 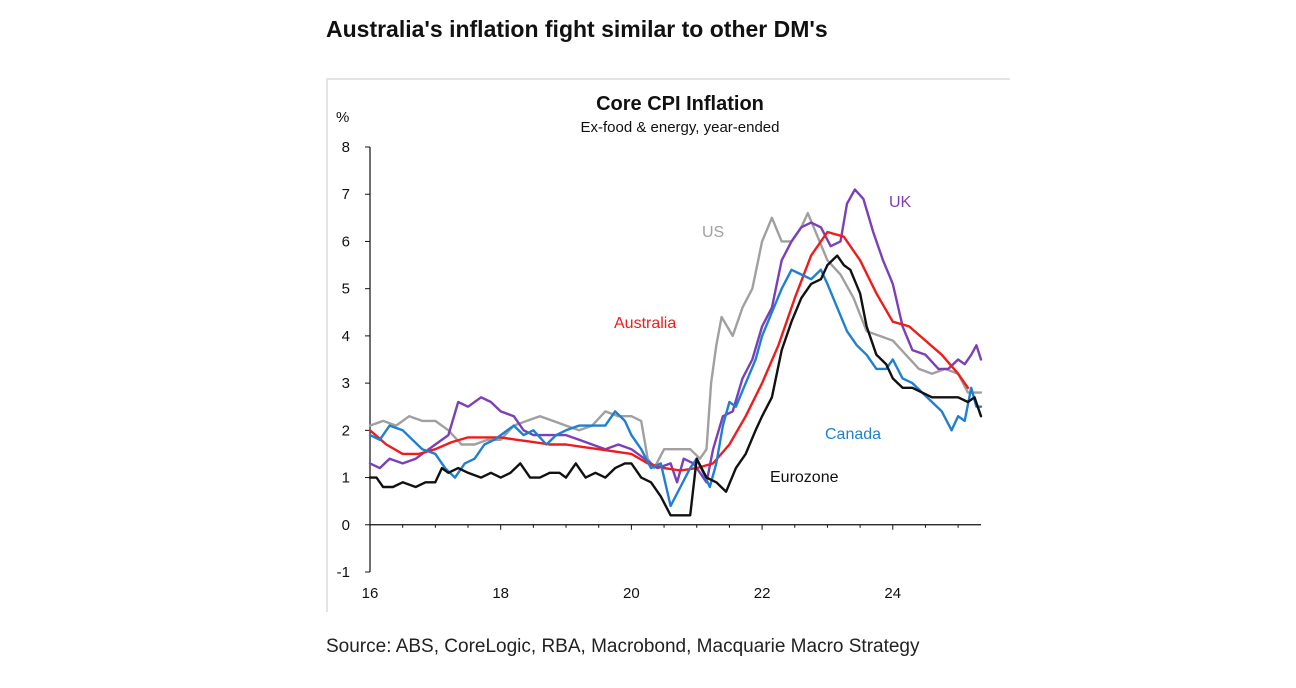 I want to click on y-tick-label: 8, so click(x=346, y=147).